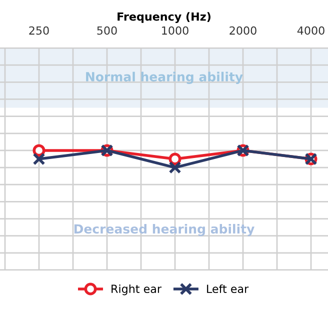 The image size is (328, 320). What do you see at coordinates (164, 78) in the screenshot?
I see `band-label: Normal hearing ability` at bounding box center [164, 78].